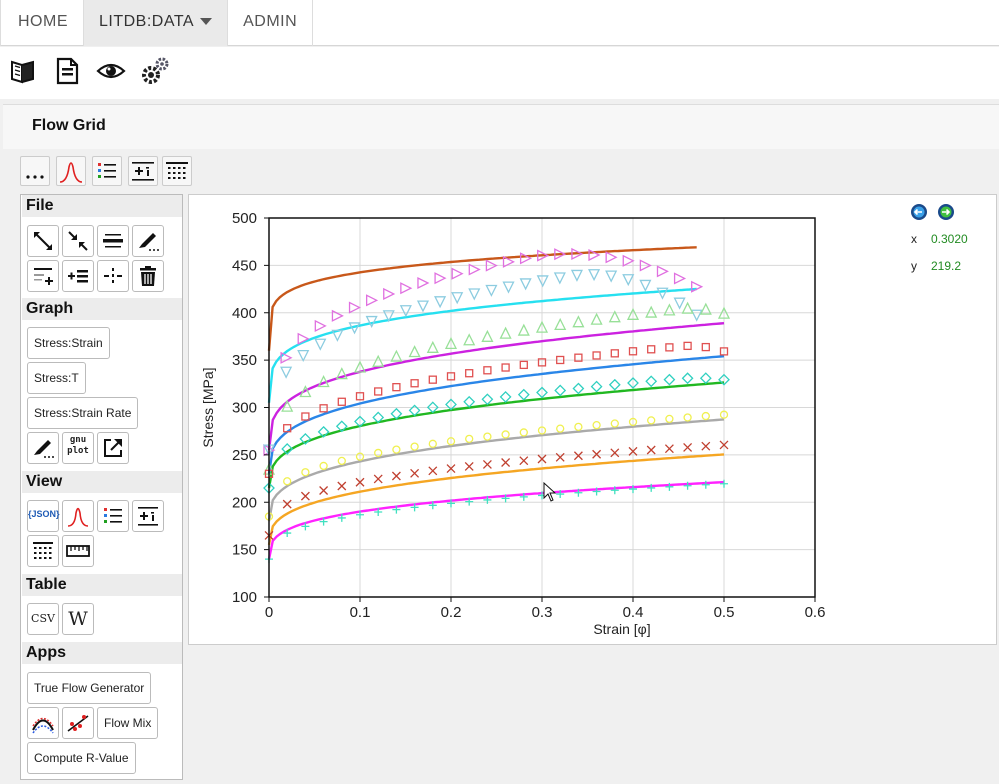  Describe the element at coordinates (78, 723) in the screenshot. I see `regression-icon` at that location.